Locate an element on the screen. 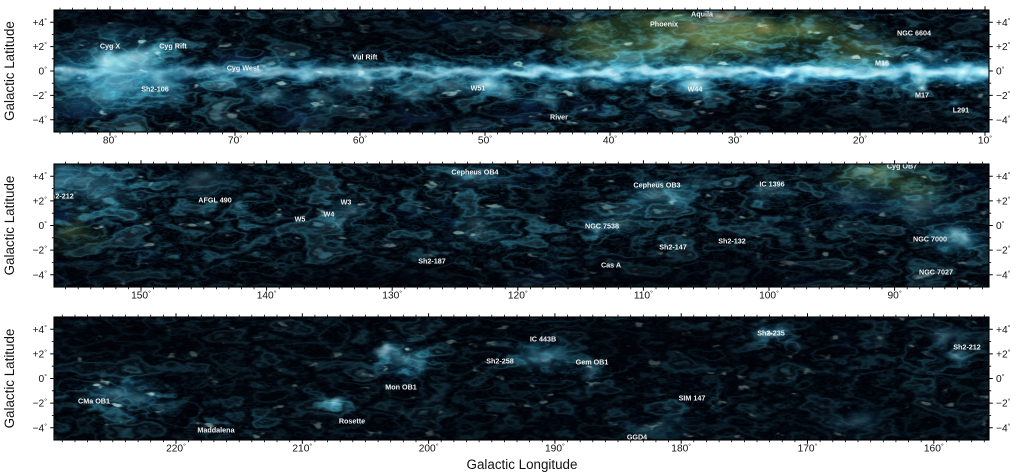  svg-text: 60° is located at coordinates (360, 141).